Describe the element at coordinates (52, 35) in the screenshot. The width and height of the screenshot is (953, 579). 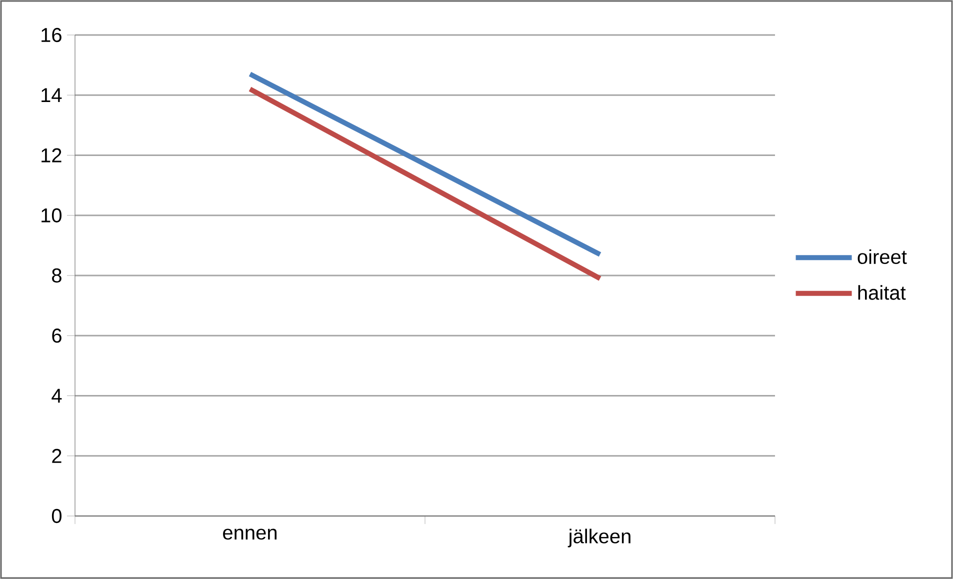
I see `y-tick-label: 16` at that location.